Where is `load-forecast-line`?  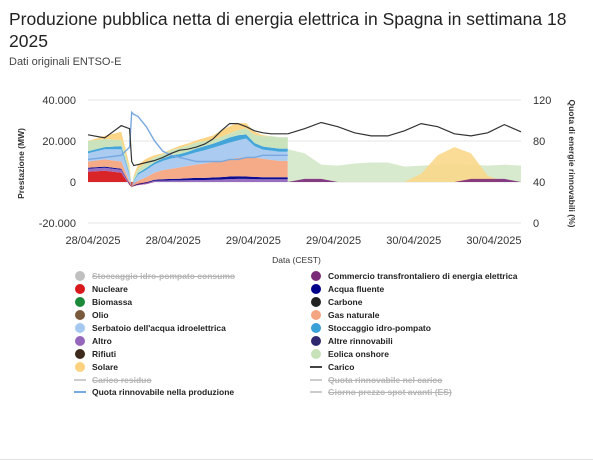 load-forecast-line is located at coordinates (404, 129).